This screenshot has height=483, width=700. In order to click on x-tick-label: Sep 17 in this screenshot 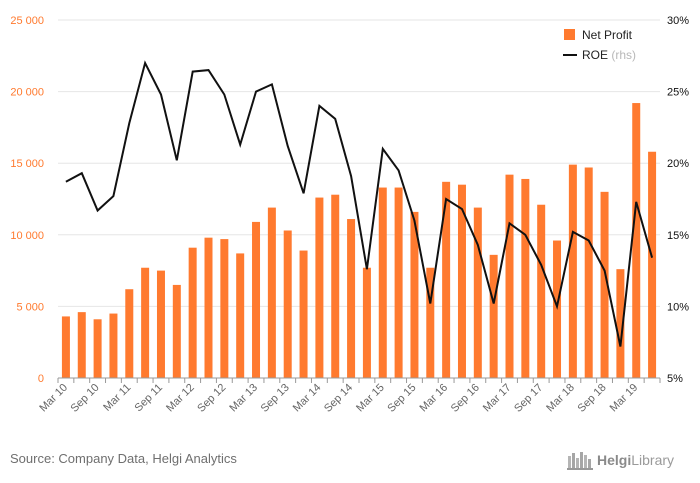, I will do `click(528, 398)`.